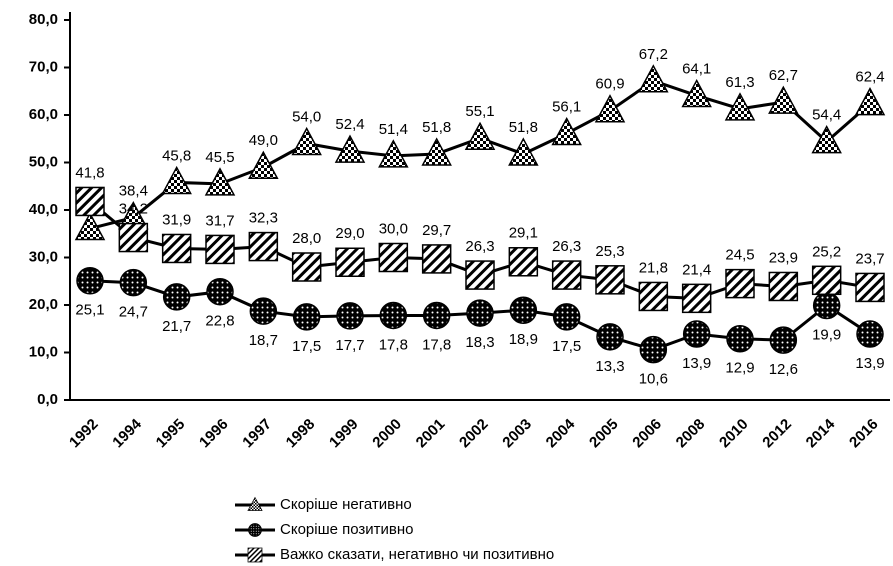 The width and height of the screenshot is (893, 566). Describe the element at coordinates (349, 124) in the screenshot. I see `data-label: 52,4` at that location.